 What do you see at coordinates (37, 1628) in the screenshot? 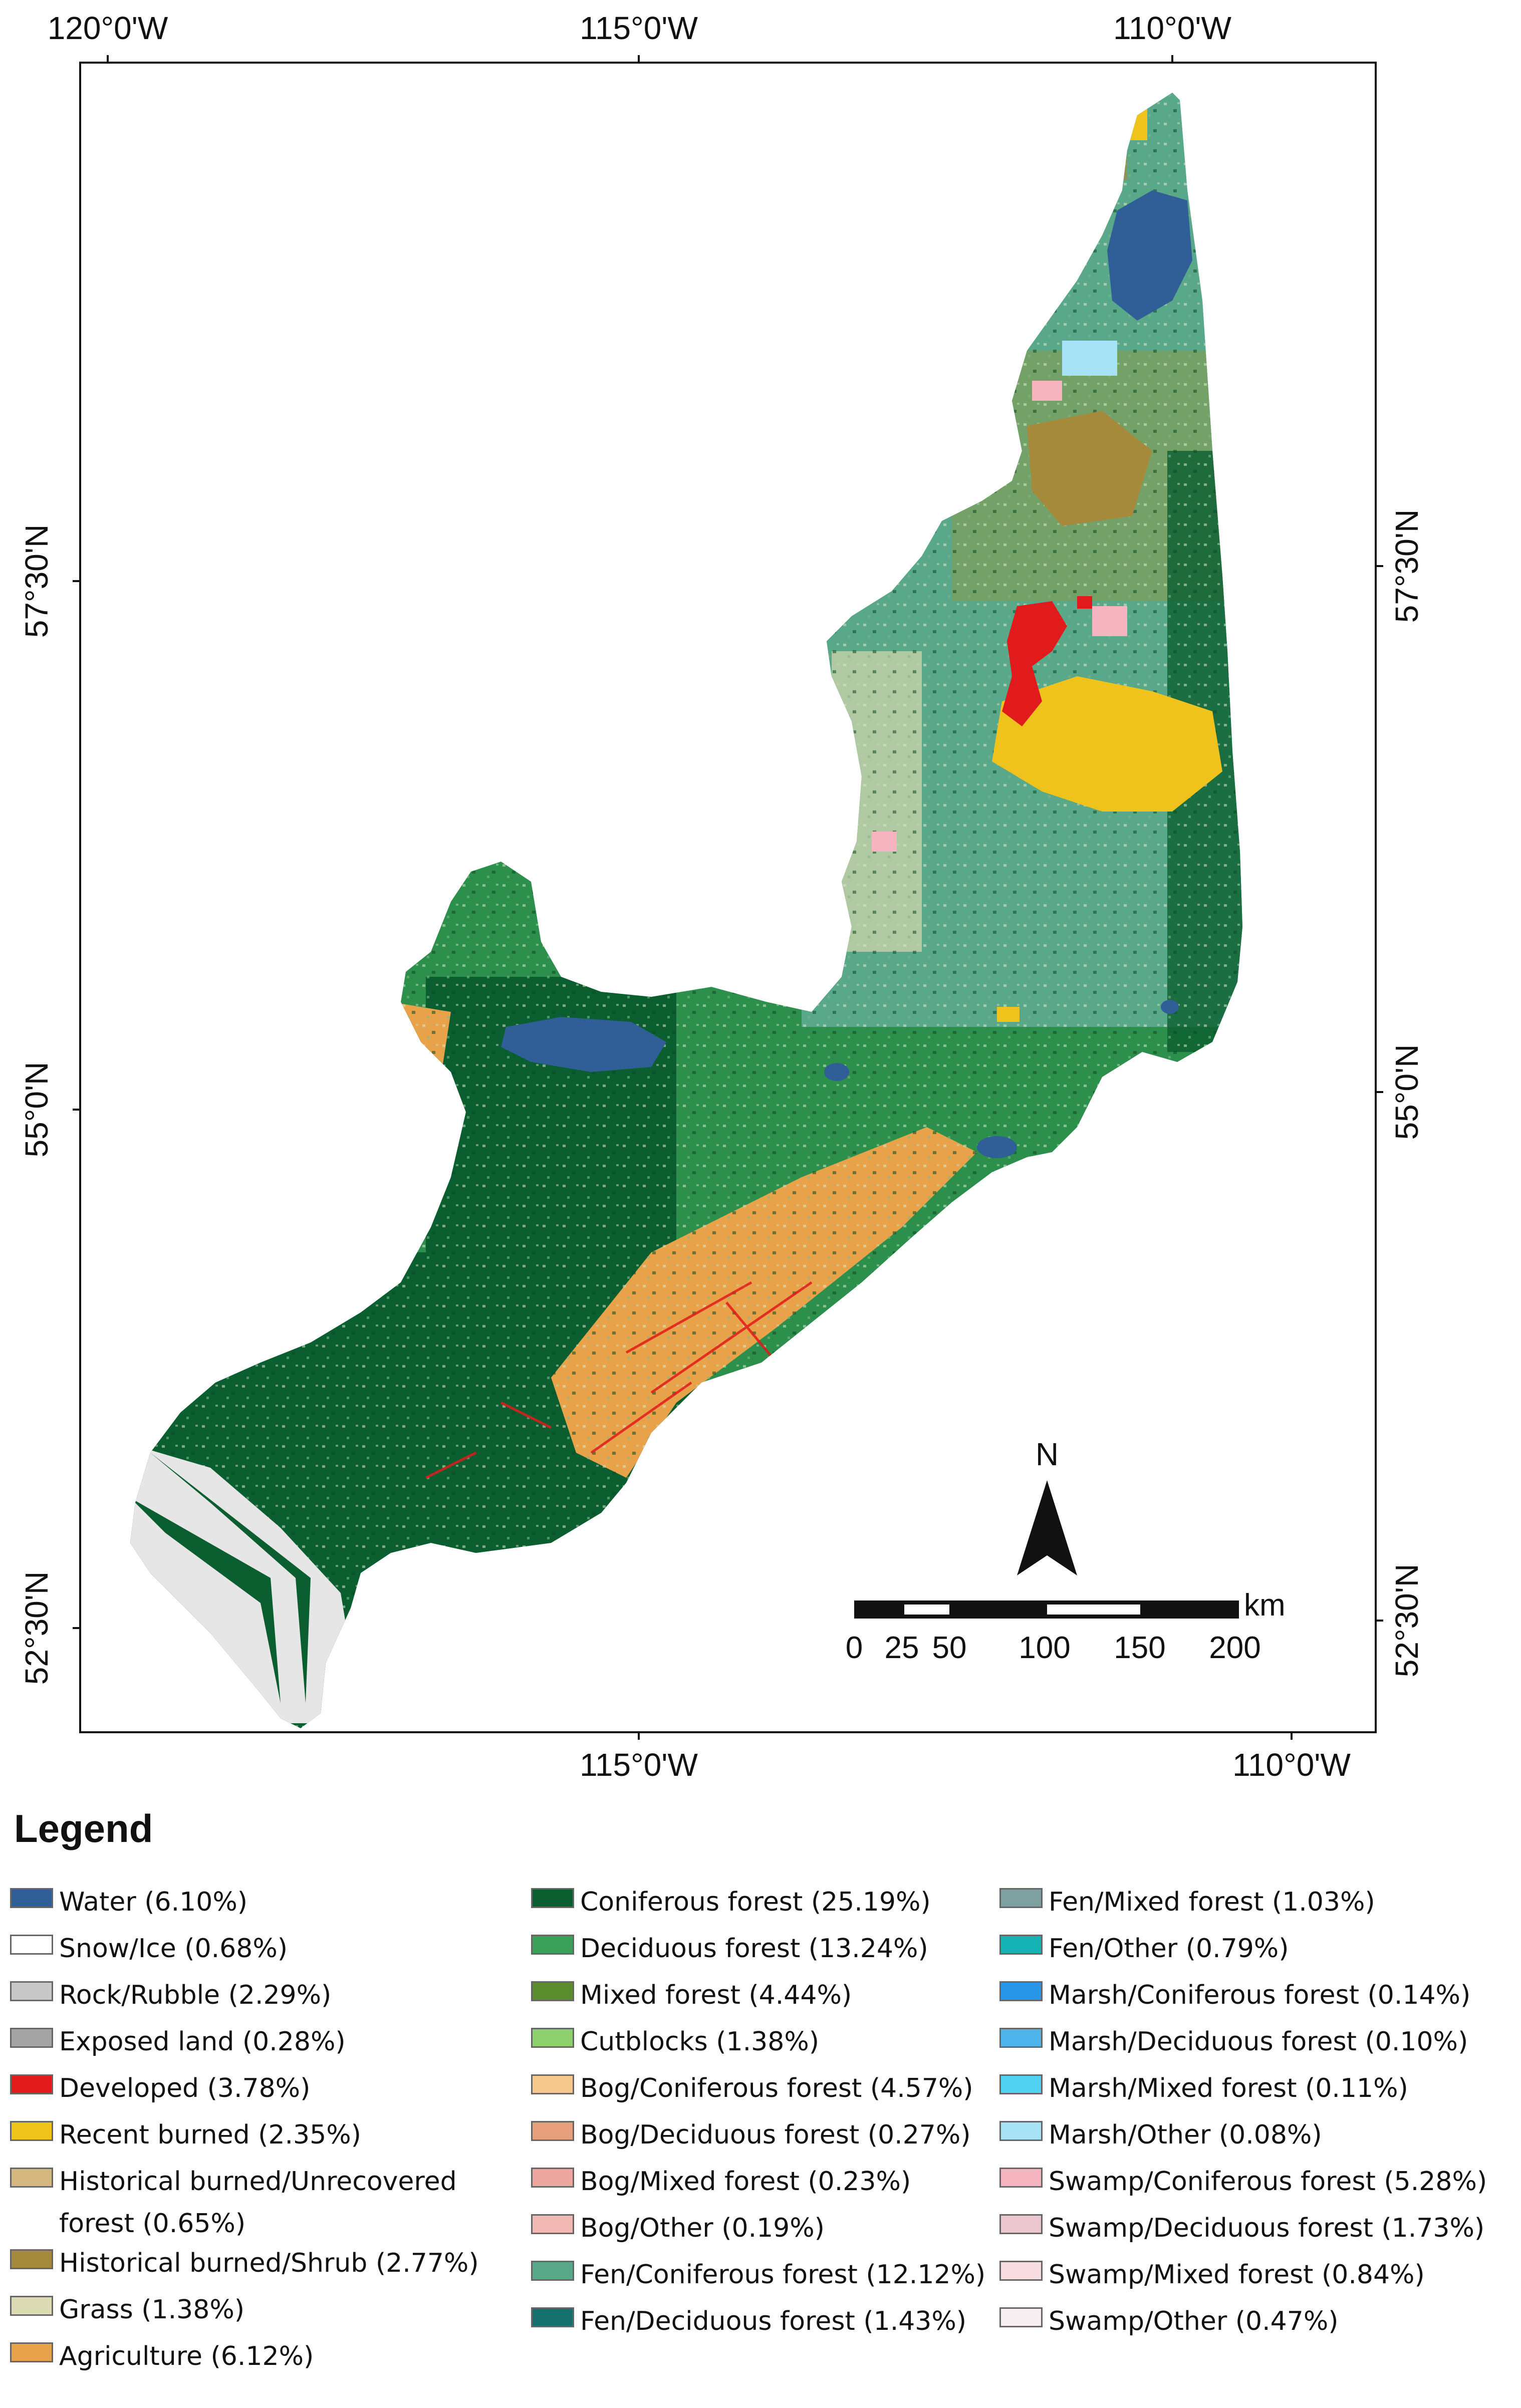
I see `lat-label-left-5230: 52°30'N` at bounding box center [37, 1628].